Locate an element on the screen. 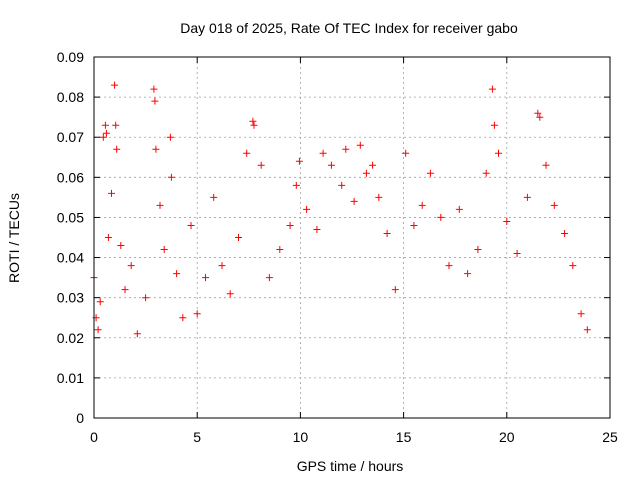  y-tick-label: 0.01 is located at coordinates (70, 378).